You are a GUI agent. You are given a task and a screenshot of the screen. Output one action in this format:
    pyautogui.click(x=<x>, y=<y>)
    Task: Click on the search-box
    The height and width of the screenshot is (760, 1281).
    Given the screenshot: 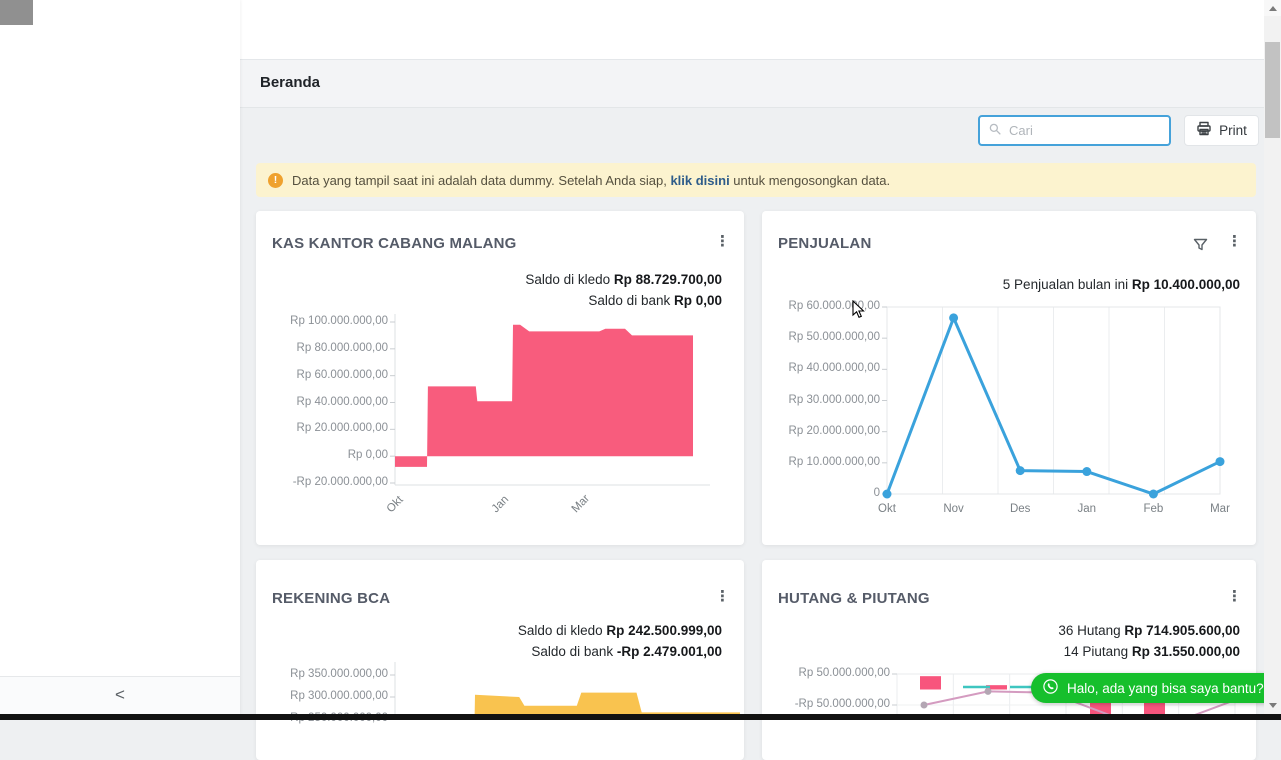 What is the action you would take?
    pyautogui.click(x=1074, y=130)
    